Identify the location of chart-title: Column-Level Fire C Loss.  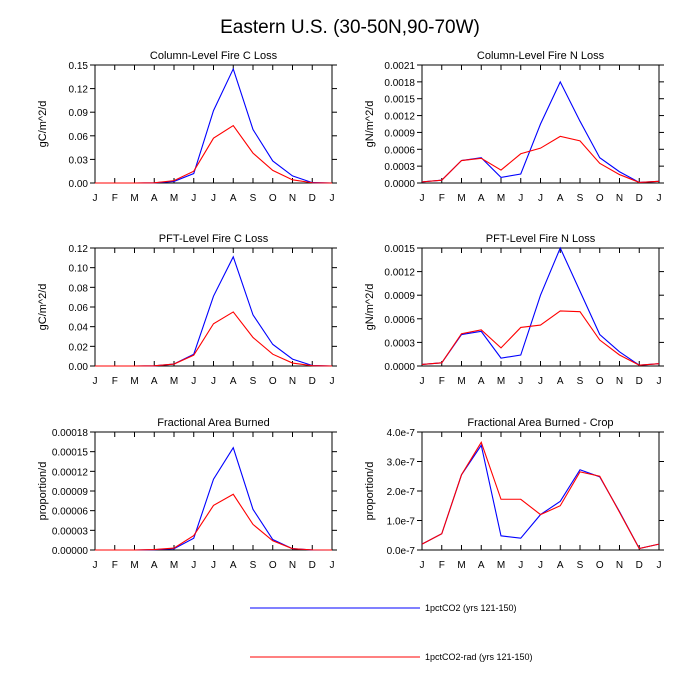
(214, 56).